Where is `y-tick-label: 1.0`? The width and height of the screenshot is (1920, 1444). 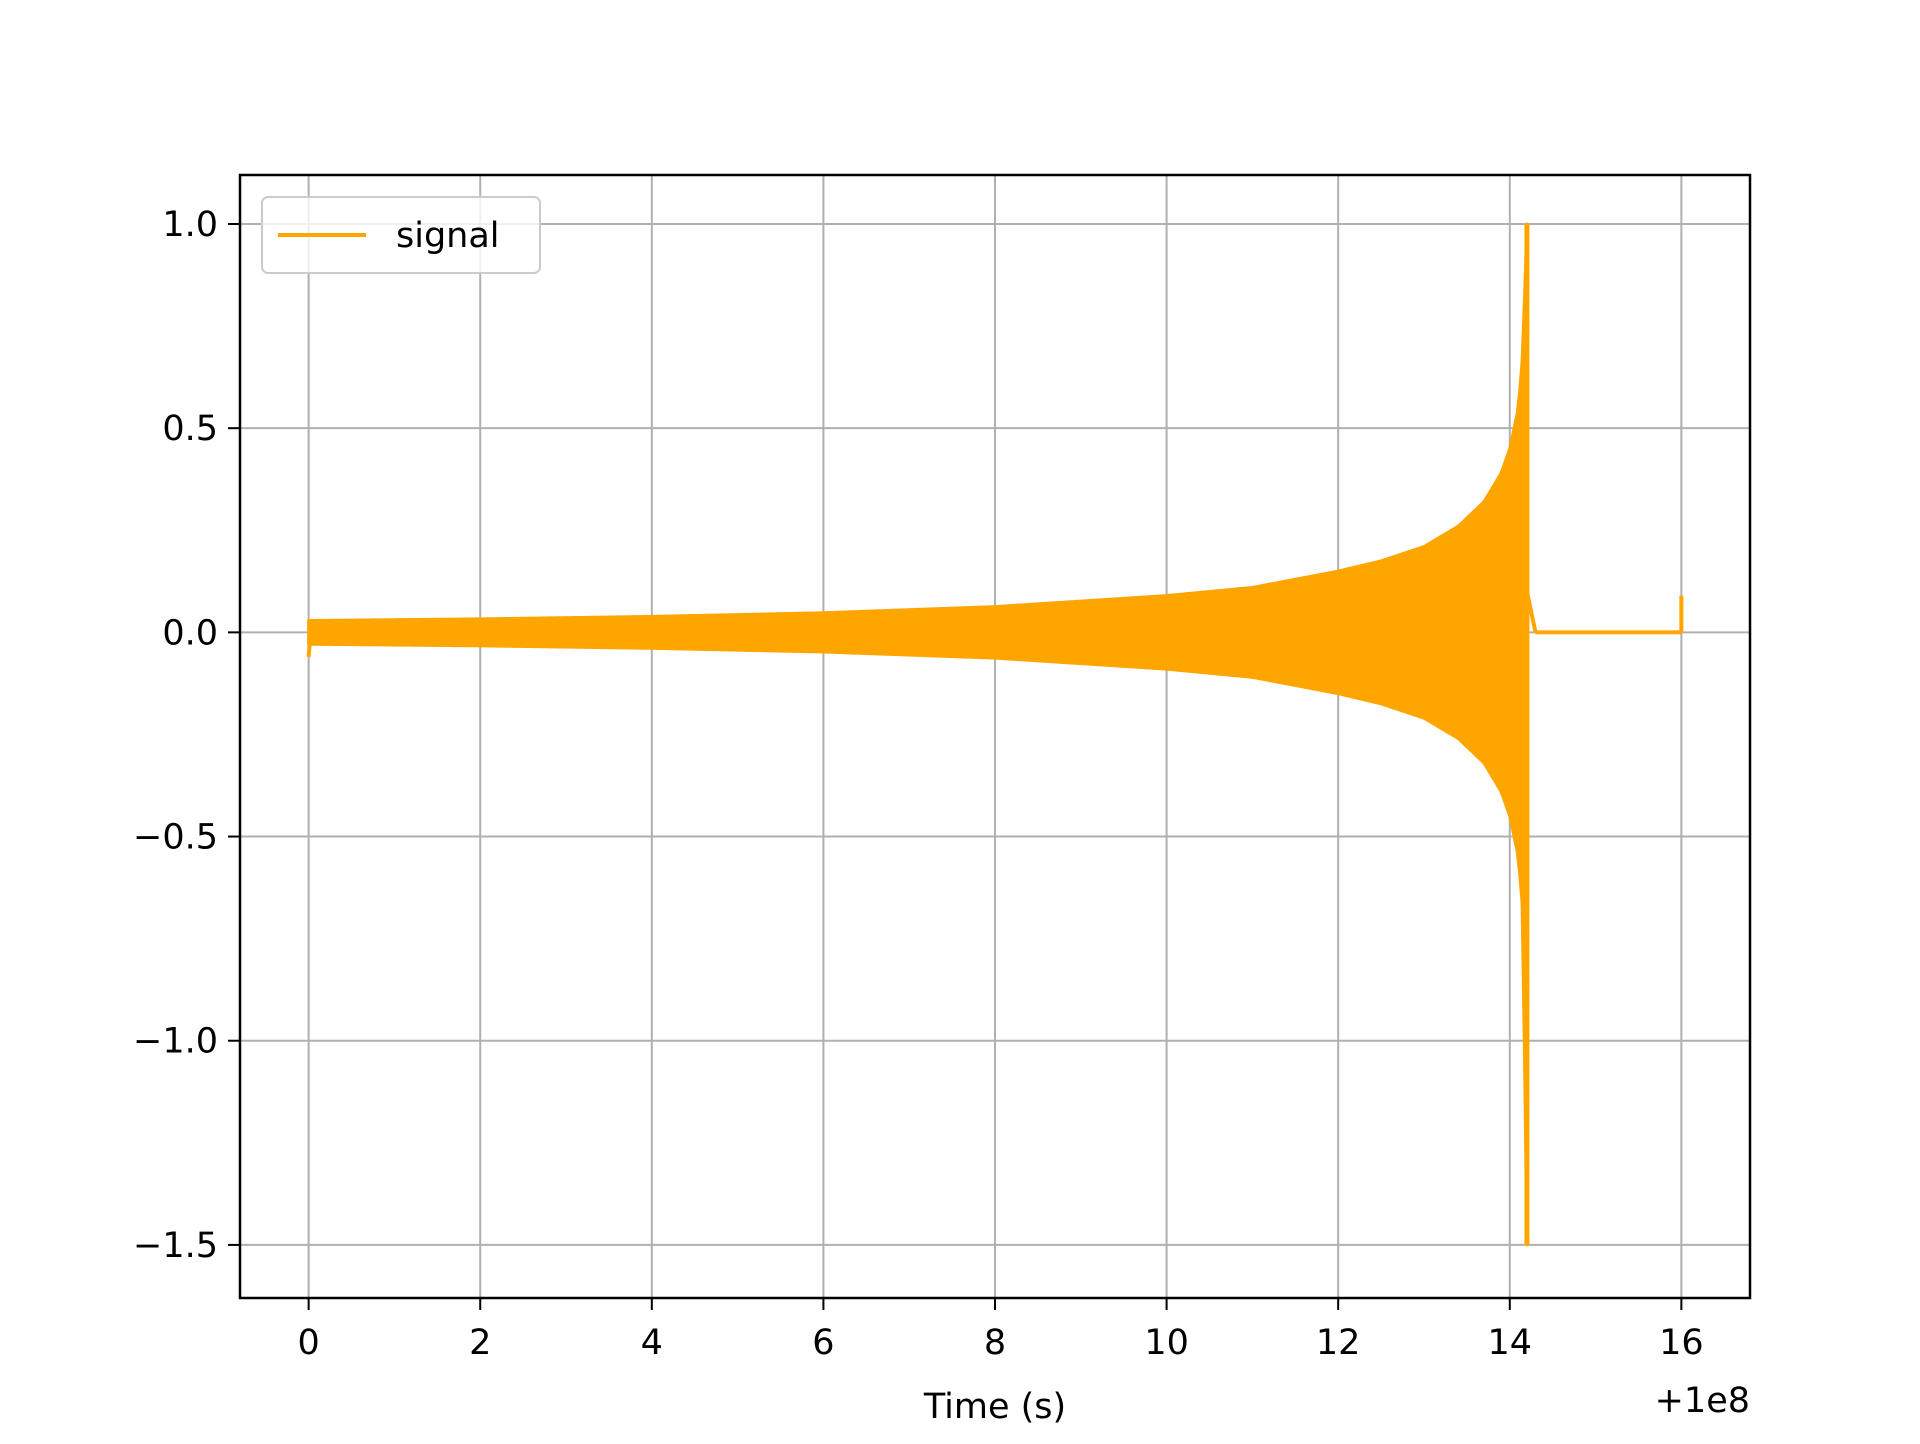
y-tick-label: 1.0 is located at coordinates (190, 225).